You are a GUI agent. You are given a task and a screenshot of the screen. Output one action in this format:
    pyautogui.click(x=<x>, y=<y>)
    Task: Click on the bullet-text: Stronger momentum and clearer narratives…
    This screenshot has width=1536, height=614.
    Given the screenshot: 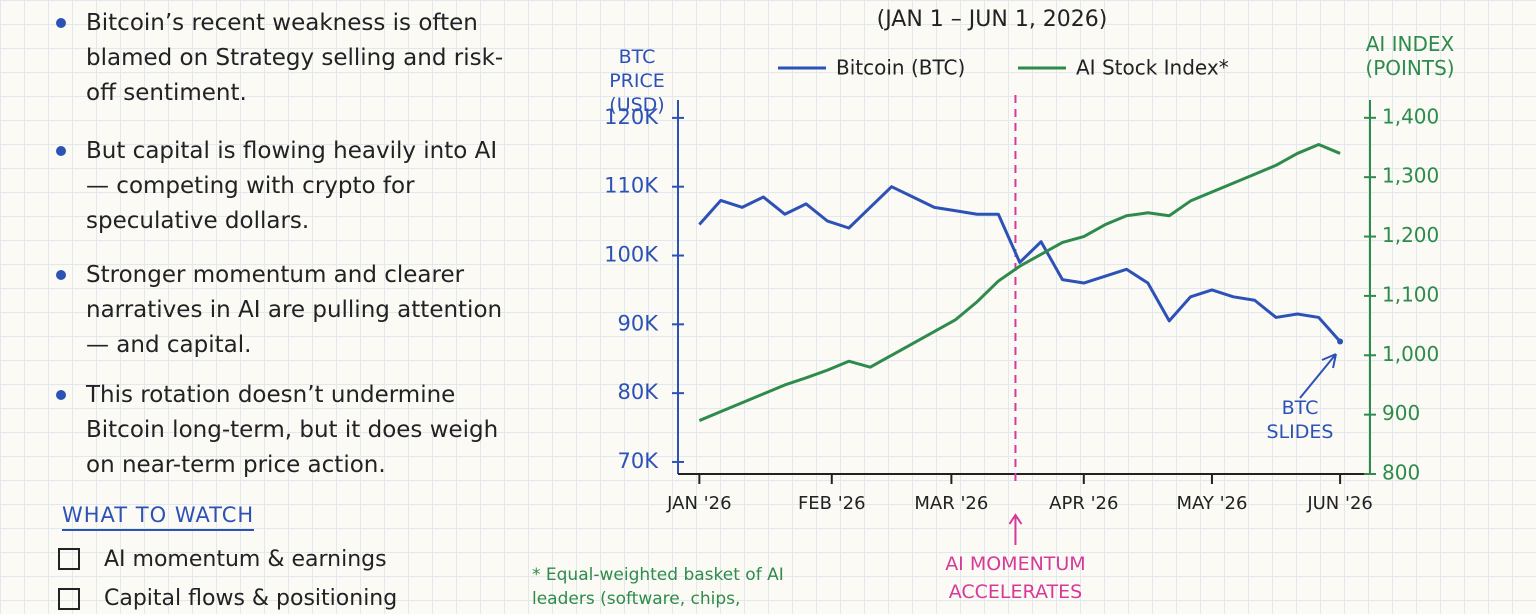 What is the action you would take?
    pyautogui.click(x=294, y=310)
    